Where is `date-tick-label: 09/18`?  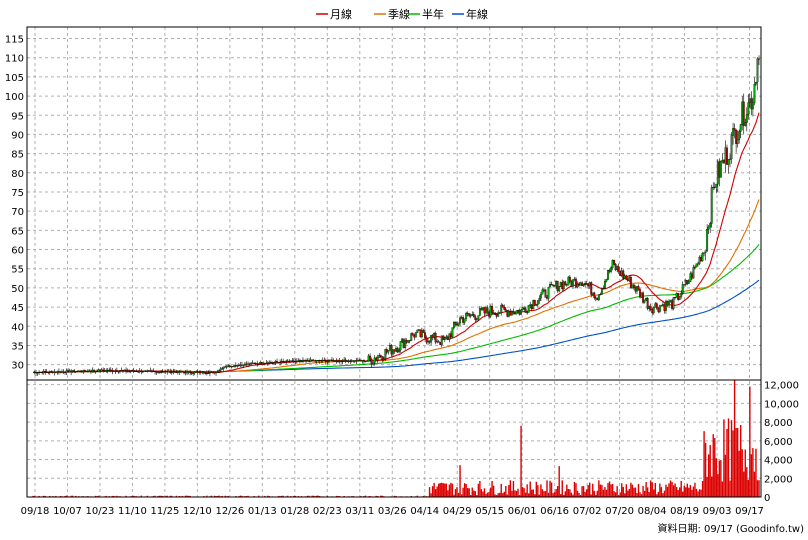 date-tick-label: 09/18 is located at coordinates (35, 511).